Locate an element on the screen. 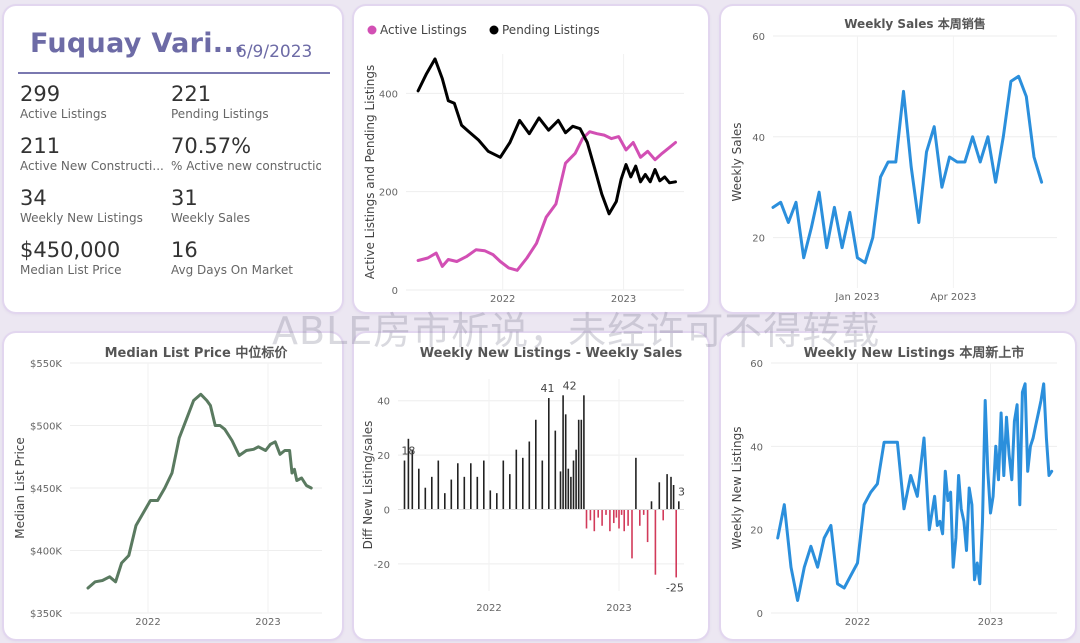 The height and width of the screenshot is (643, 1080). y-tick-label: 400 is located at coordinates (388, 94).